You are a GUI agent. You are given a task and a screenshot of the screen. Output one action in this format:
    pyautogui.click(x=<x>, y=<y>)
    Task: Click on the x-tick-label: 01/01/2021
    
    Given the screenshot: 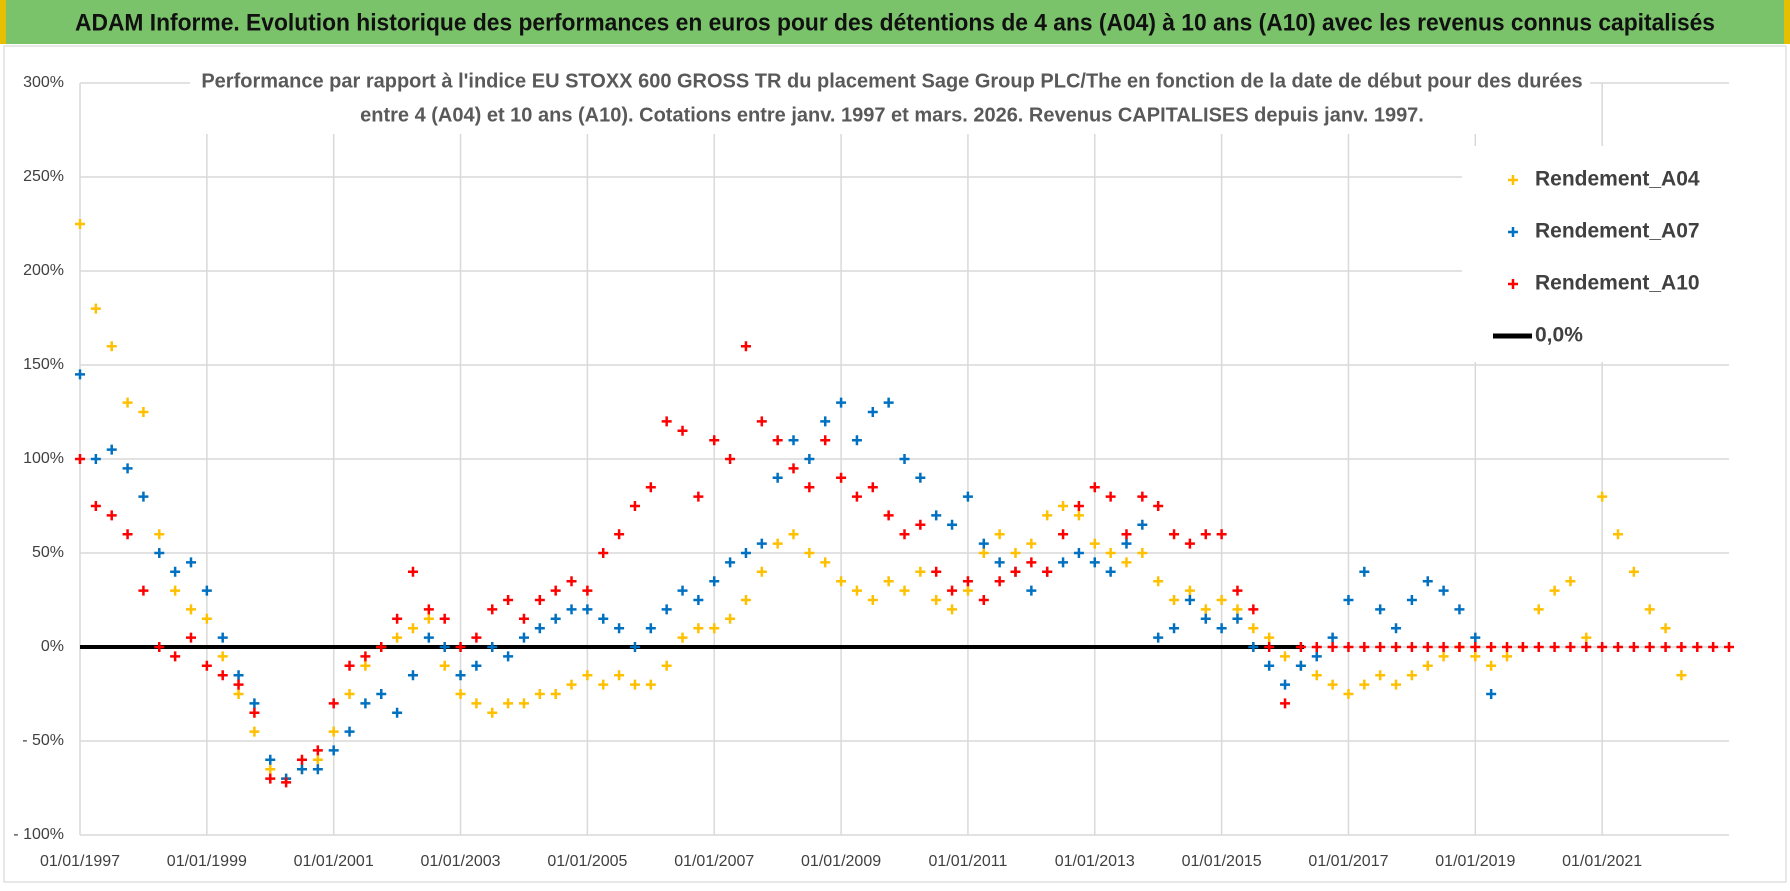 What is the action you would take?
    pyautogui.click(x=1602, y=861)
    